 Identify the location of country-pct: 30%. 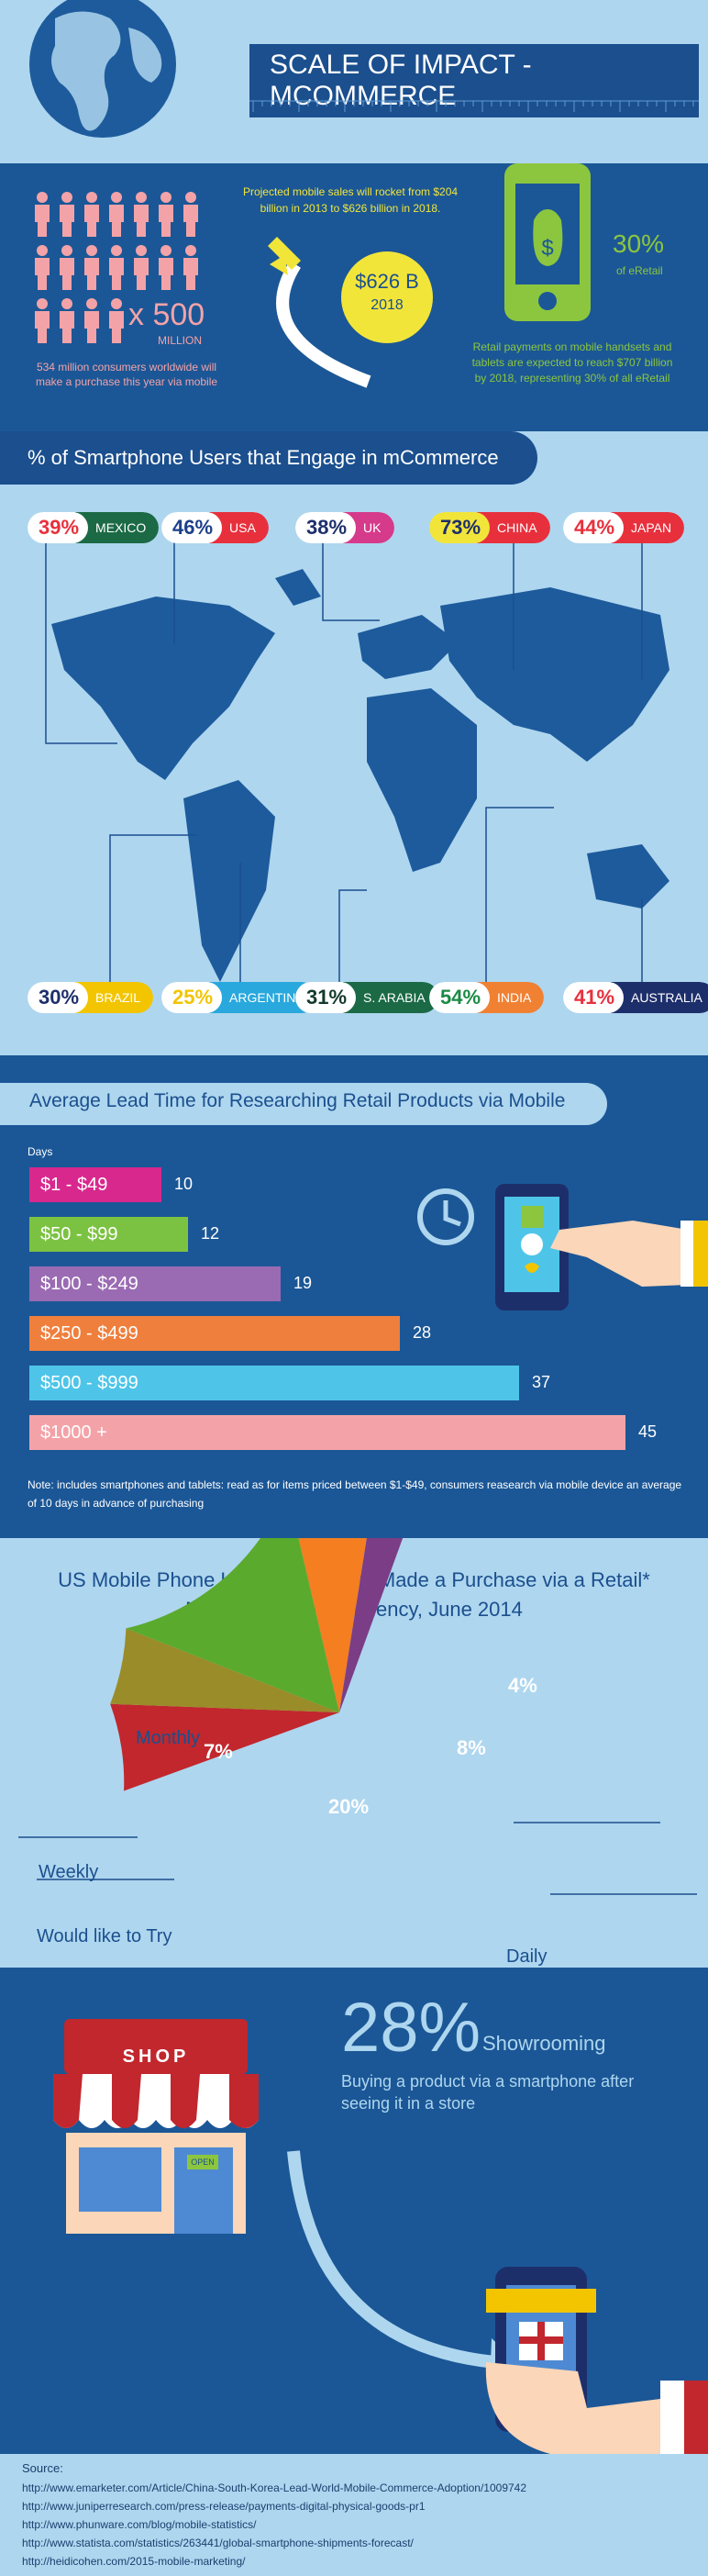
(58, 997).